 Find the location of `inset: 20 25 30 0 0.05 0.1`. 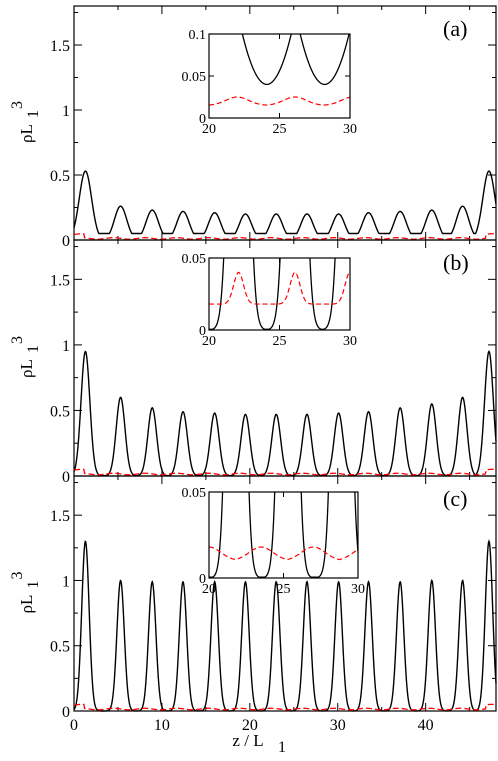

inset: 20 25 30 0 0.05 0.1 is located at coordinates (270, 82).